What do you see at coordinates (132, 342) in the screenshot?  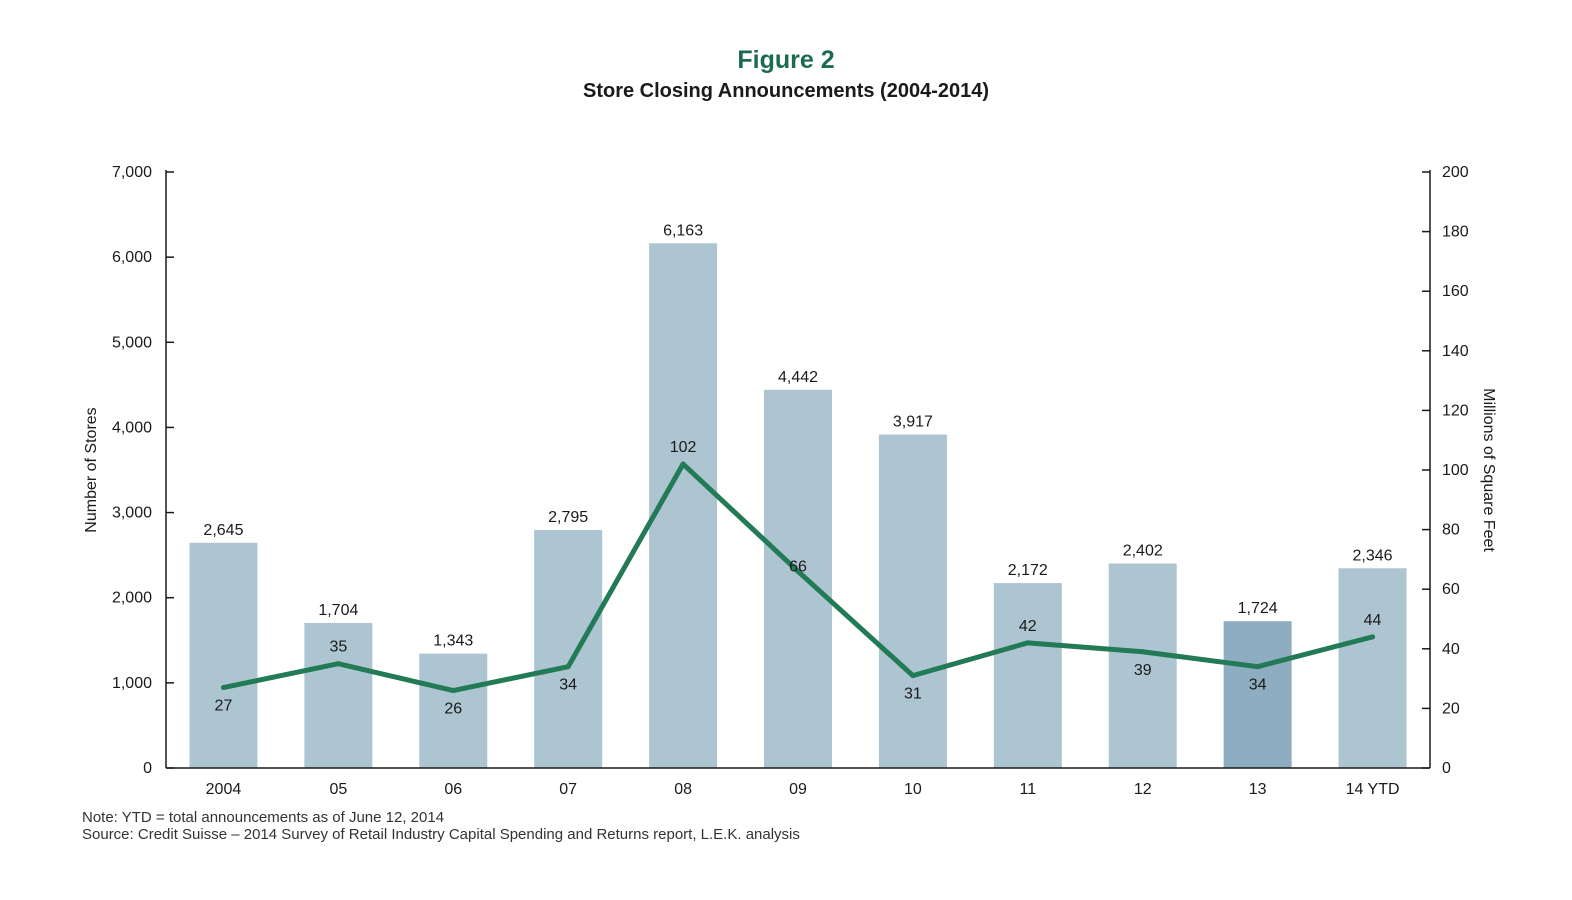 I see `left-tick-label: 5,000` at bounding box center [132, 342].